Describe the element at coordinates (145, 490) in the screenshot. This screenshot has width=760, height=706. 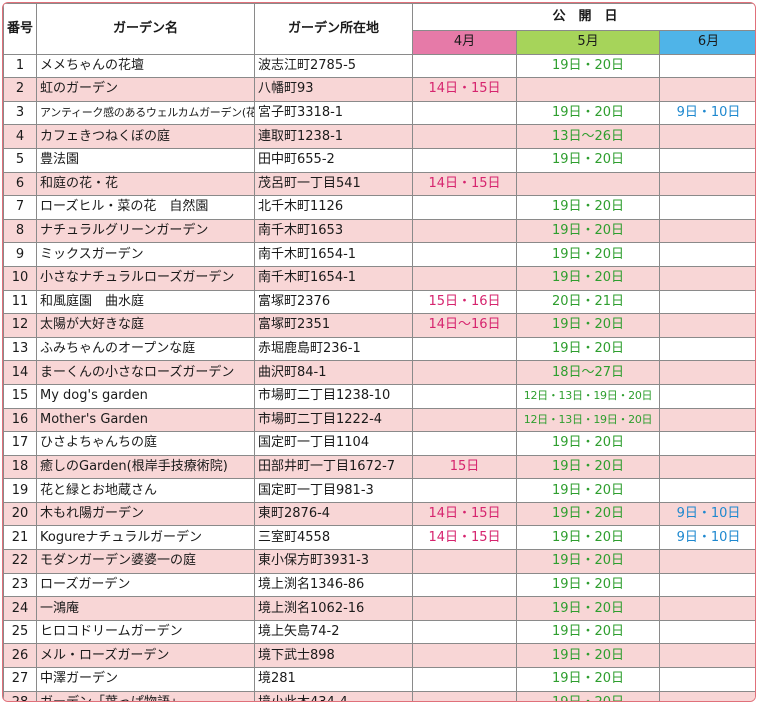
I see `garden-name: 花と緑とお地蔵さん` at that location.